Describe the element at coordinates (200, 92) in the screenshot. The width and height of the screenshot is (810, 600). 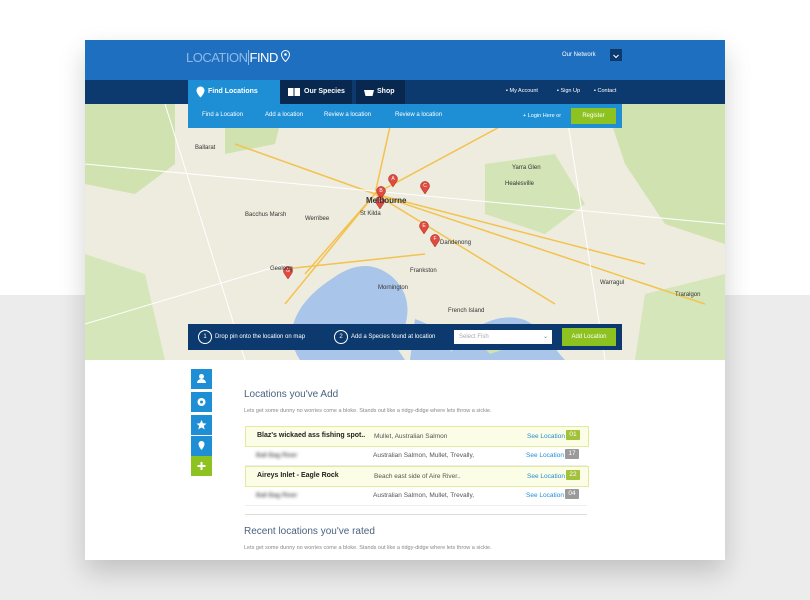
I see `pin-icon` at that location.